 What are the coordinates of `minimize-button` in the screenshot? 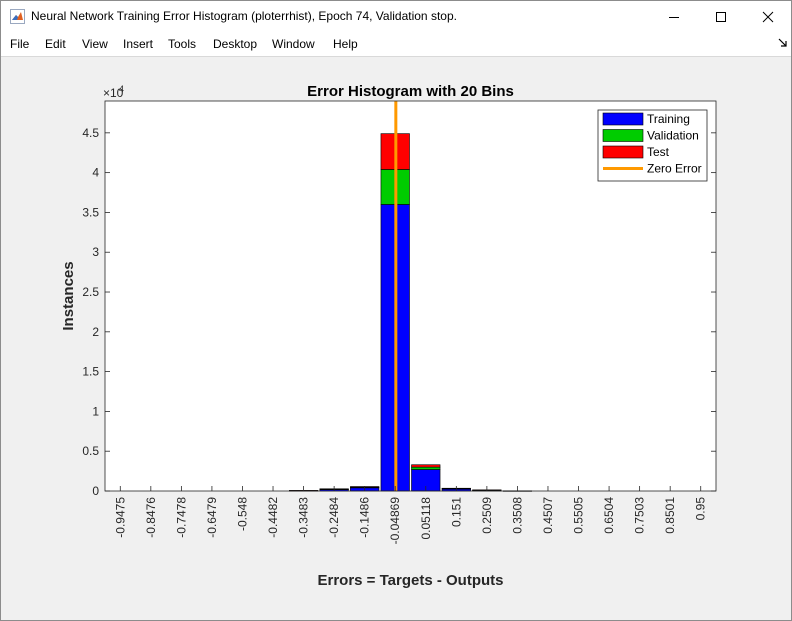 It's located at (674, 16).